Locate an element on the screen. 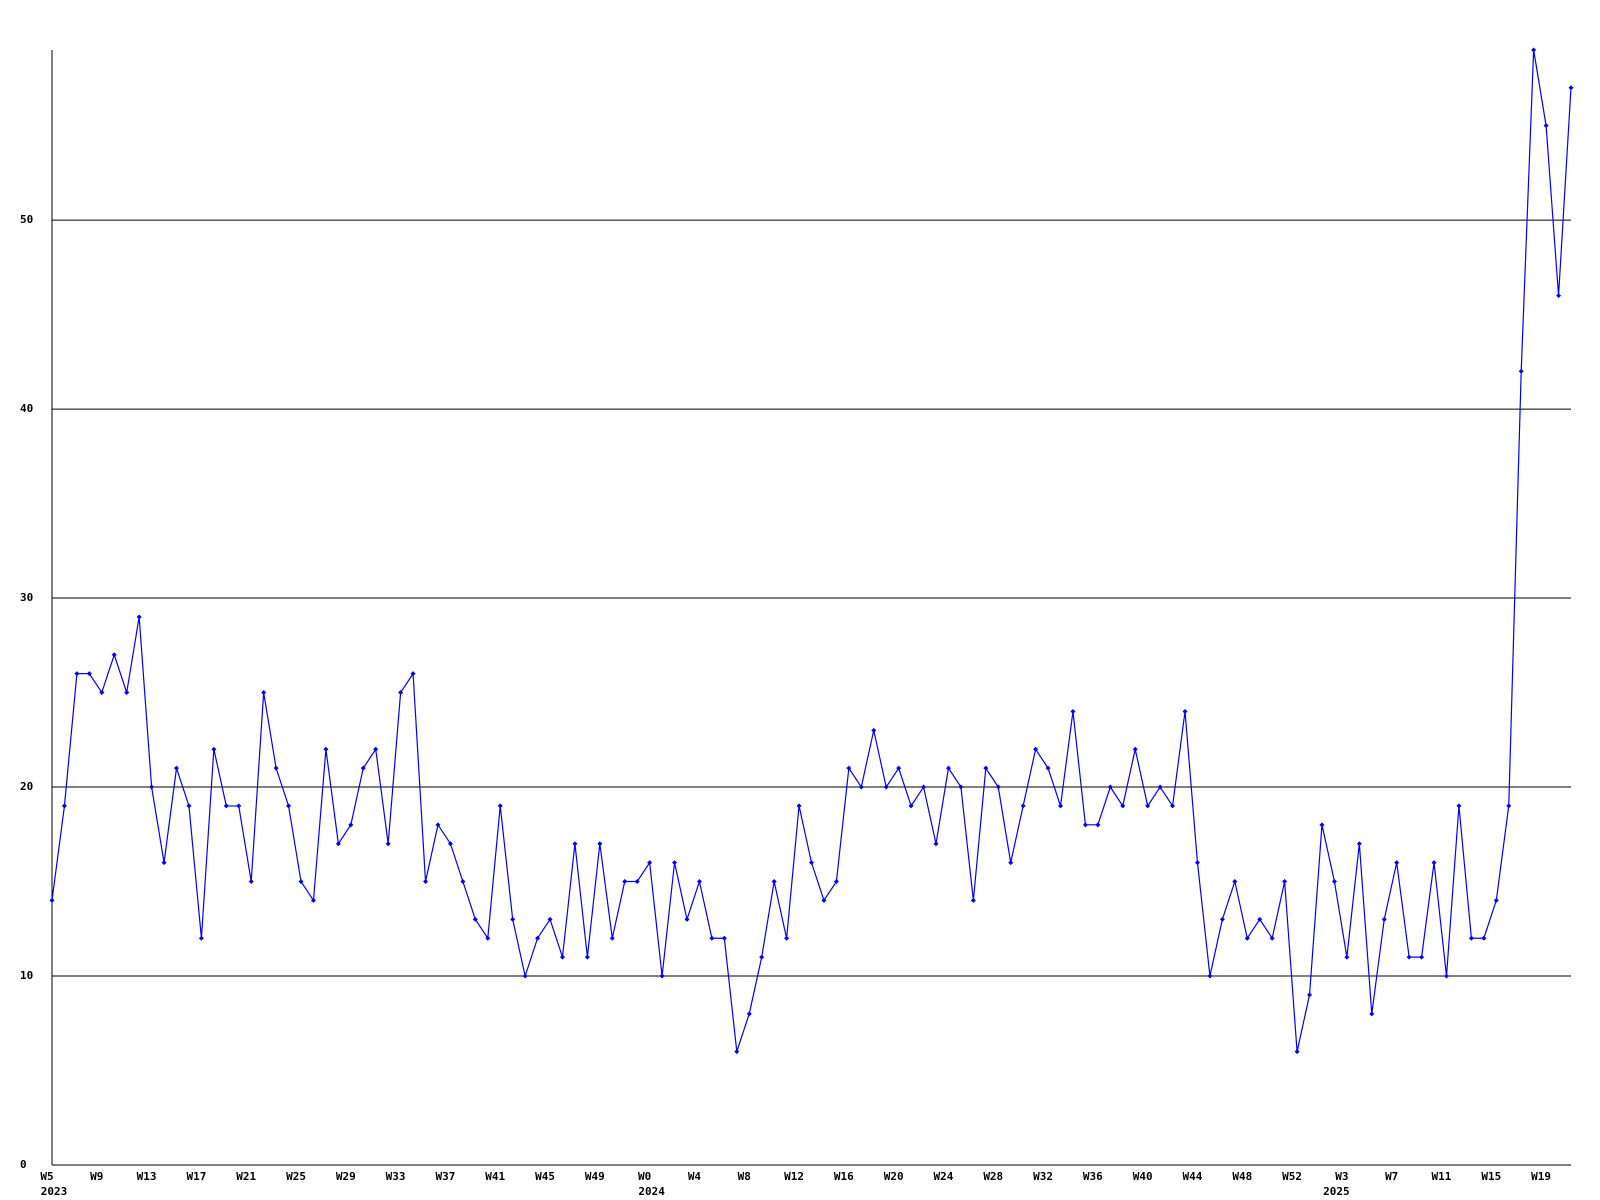  x-tick-label: W36 is located at coordinates (1093, 1176).